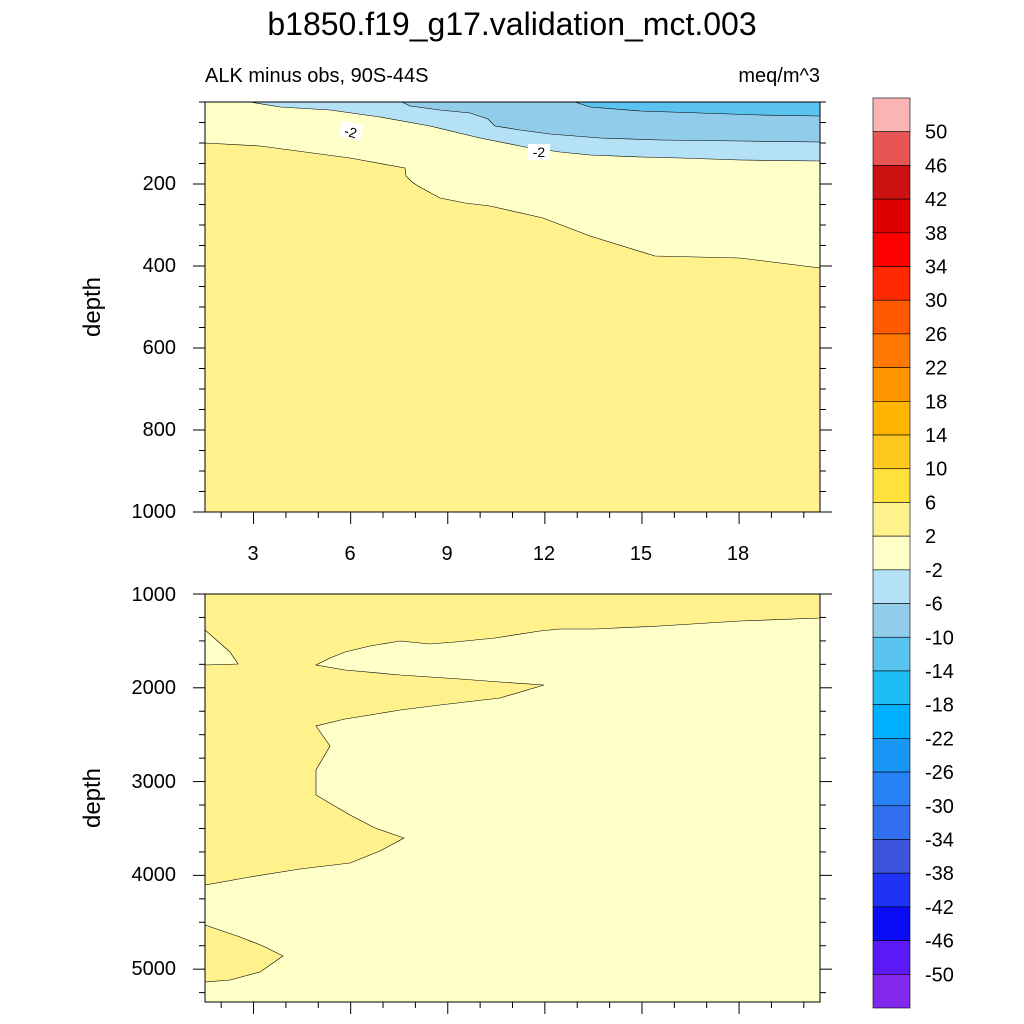 This screenshot has width=1024, height=1024. What do you see at coordinates (252, 554) in the screenshot?
I see `top-x-tick-label-3: 3` at bounding box center [252, 554].